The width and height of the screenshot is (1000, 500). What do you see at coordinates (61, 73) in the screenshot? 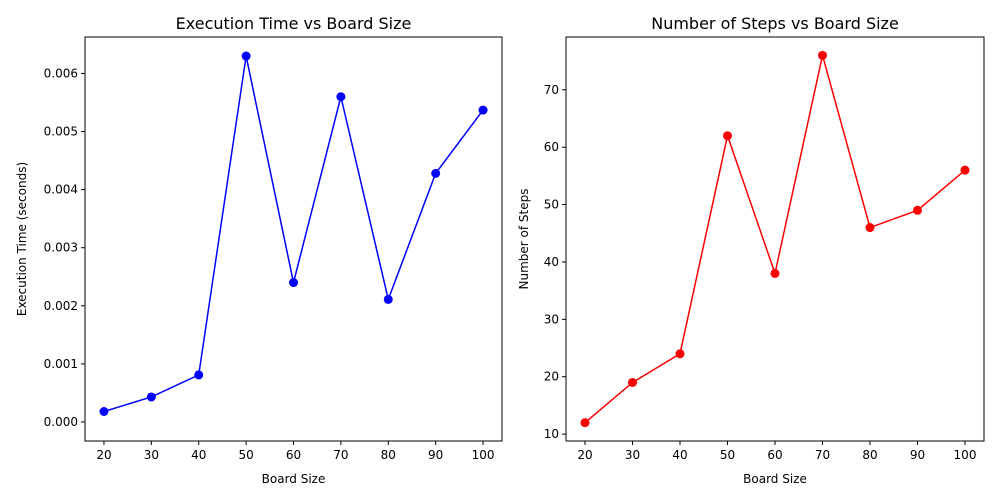
I see `y-tick-label: 0.006` at bounding box center [61, 73].